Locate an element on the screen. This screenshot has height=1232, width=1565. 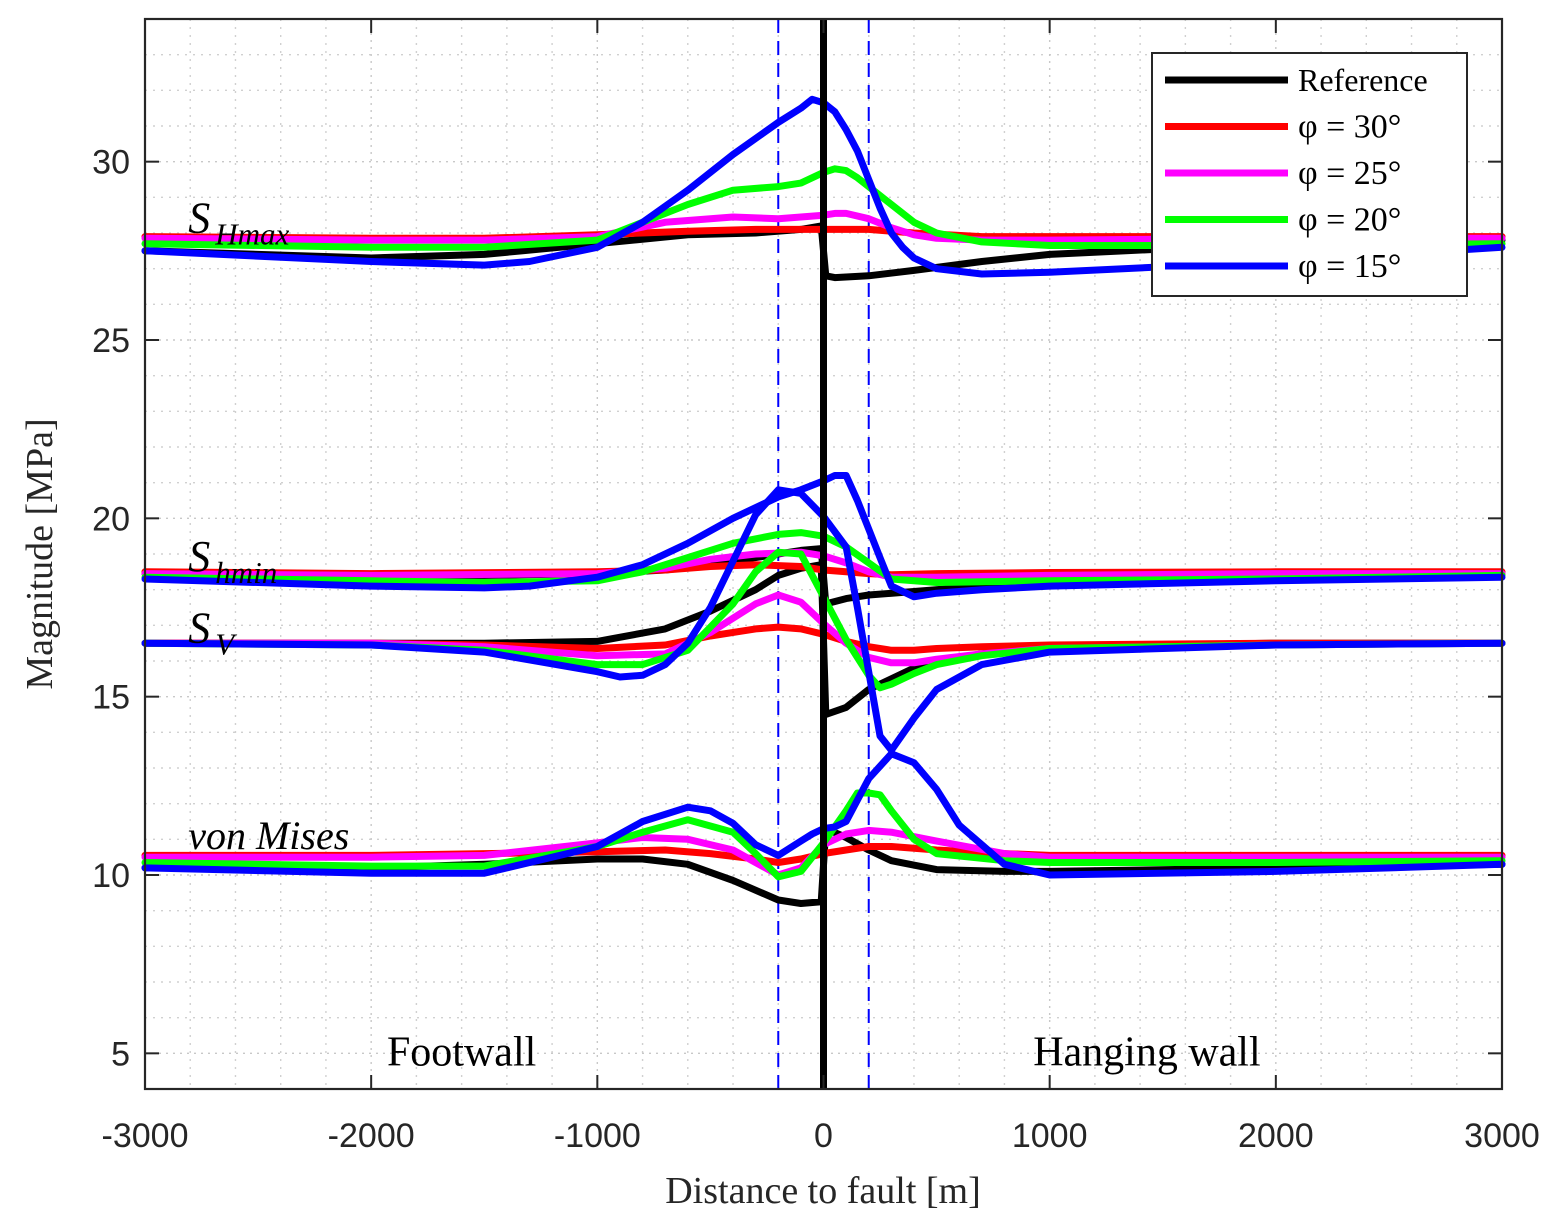
annotation-shmax: S Hmax is located at coordinates (238, 222).